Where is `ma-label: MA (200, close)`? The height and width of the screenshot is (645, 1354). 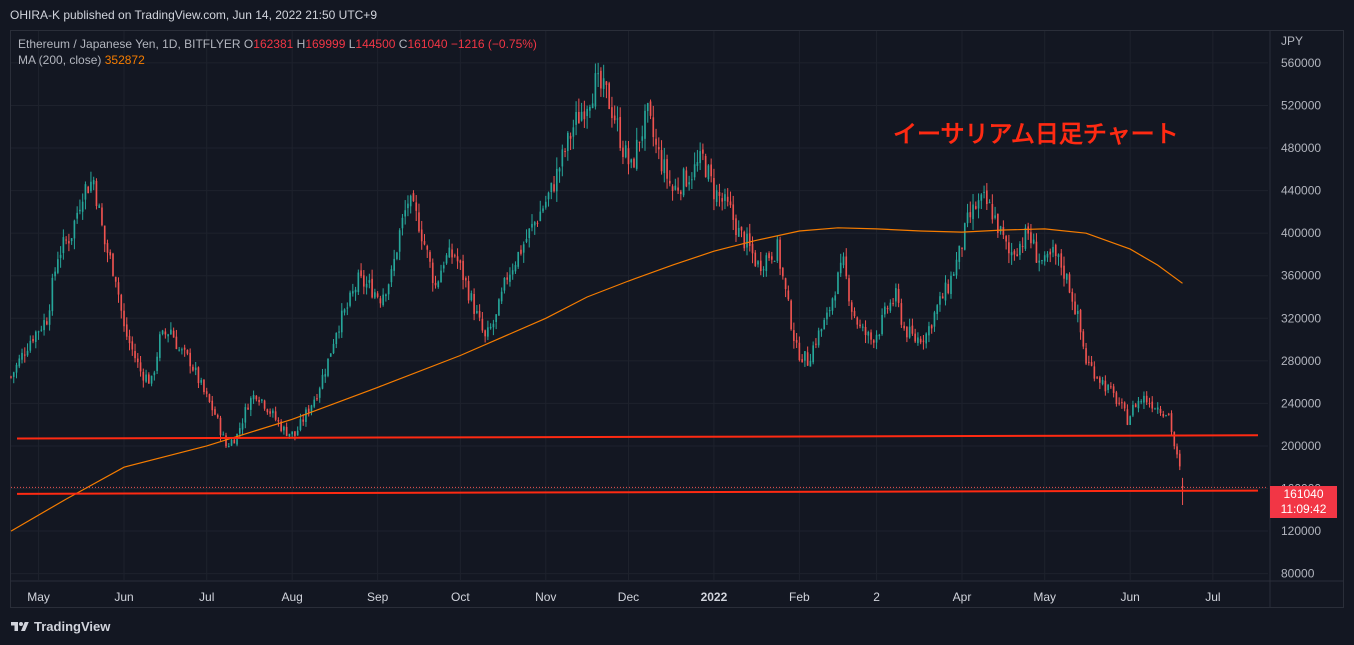
ma-label: MA (200, close) is located at coordinates (60, 60).